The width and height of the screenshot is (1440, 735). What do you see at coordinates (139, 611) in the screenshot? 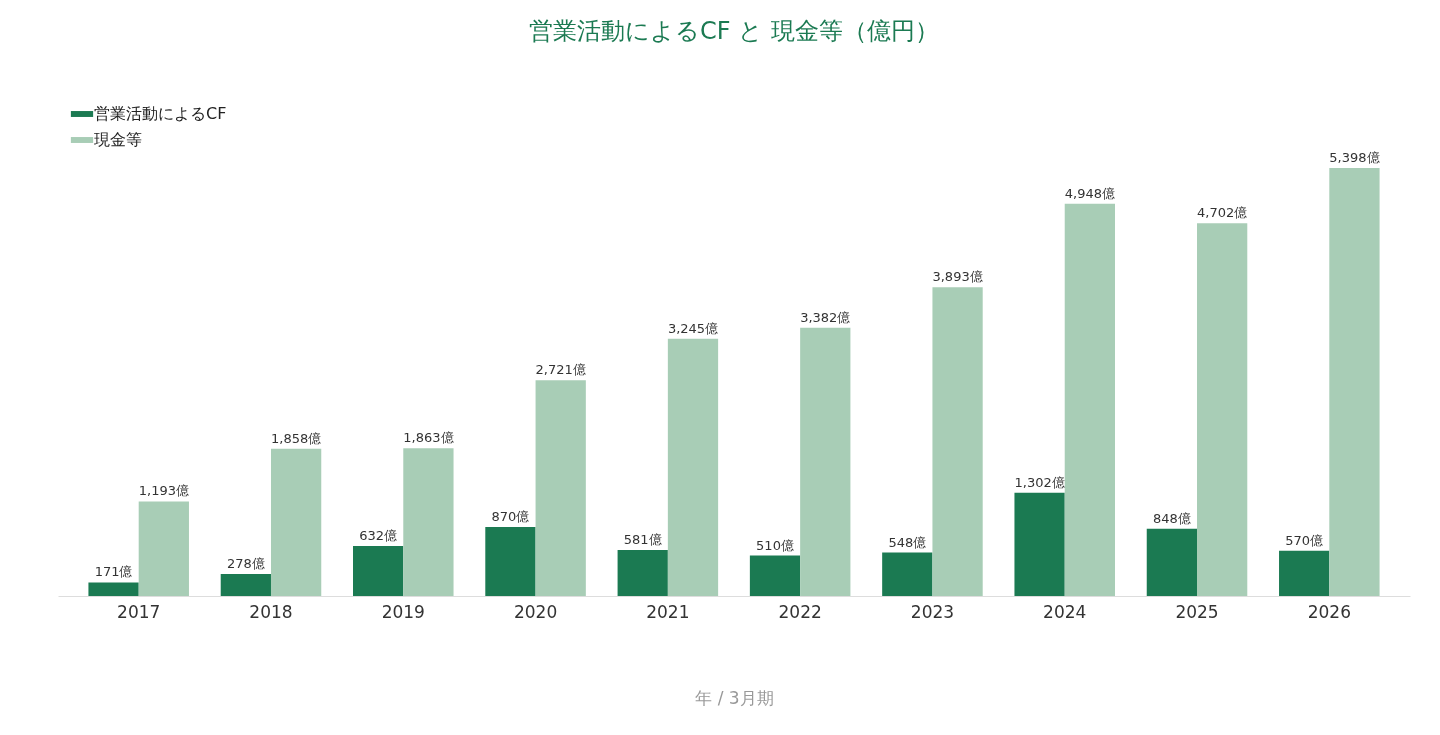
I see `x-tick-label: 2017` at bounding box center [139, 611].